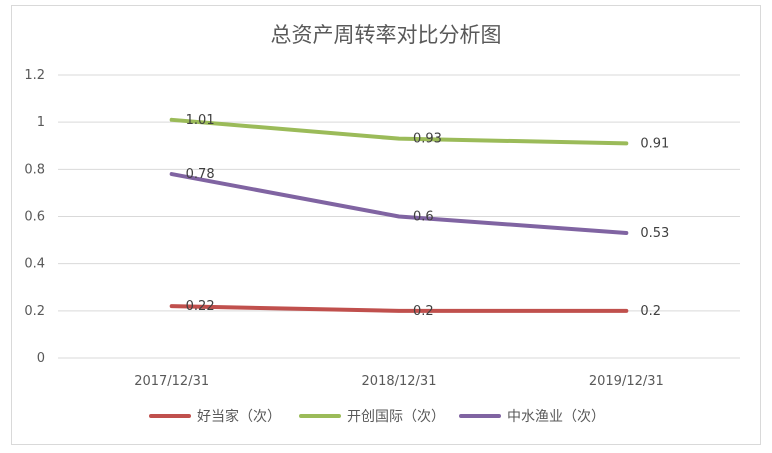 Image resolution: width=772 pixels, height=453 pixels. I want to click on data-label: 0.53, so click(654, 233).